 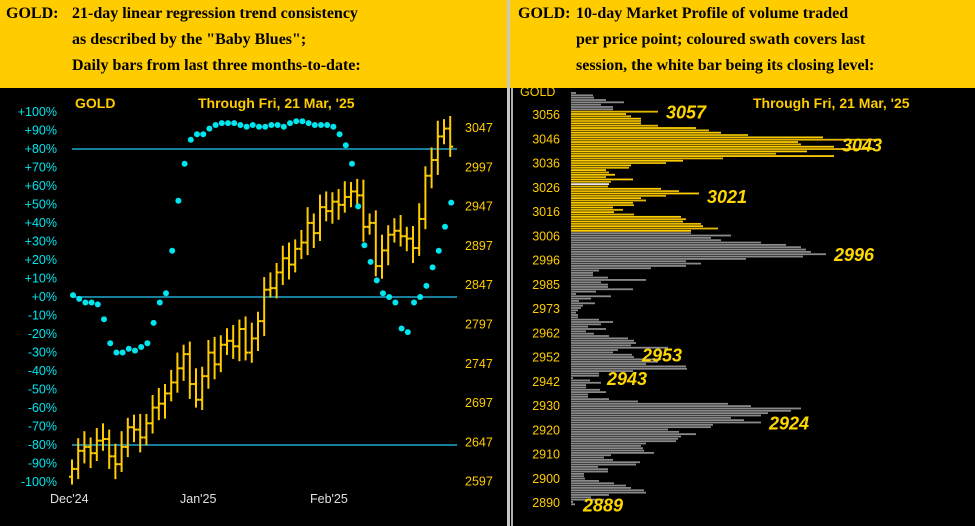 What do you see at coordinates (479, 285) in the screenshot?
I see `price-tick-label: 2847` at bounding box center [479, 285].